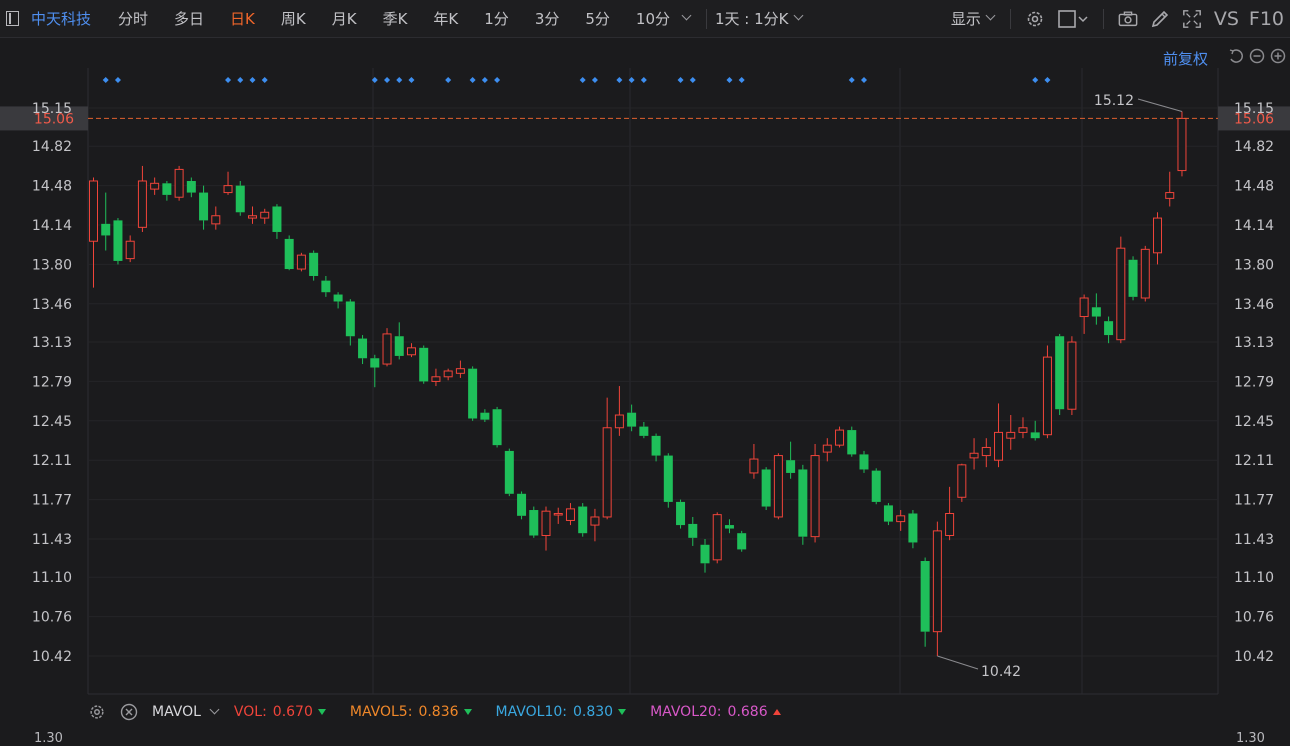 This screenshot has height=746, width=1290. Describe the element at coordinates (1278, 56) in the screenshot. I see `zoom-in-icon` at that location.